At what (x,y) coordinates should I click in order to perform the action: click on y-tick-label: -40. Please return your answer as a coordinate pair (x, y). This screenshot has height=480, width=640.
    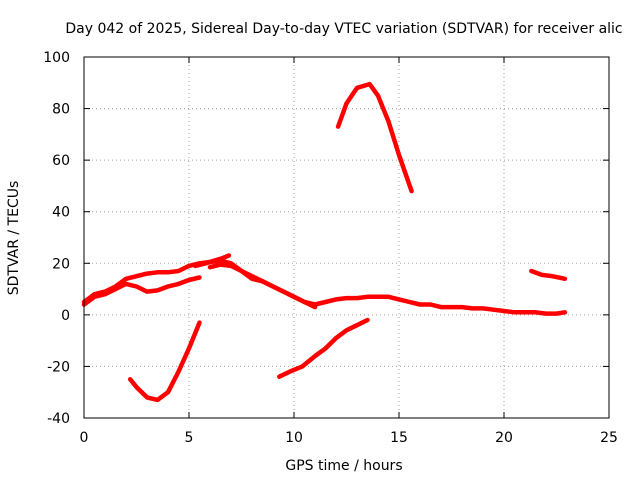
    Looking at the image, I should click on (58, 419).